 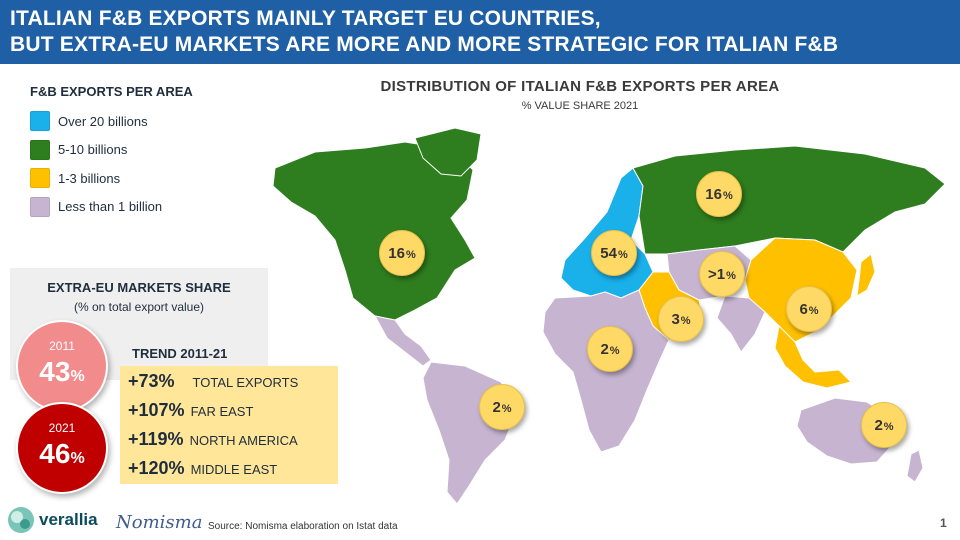 I want to click on legend-title: F&B EXPORTS PER AREA, so click(x=111, y=91).